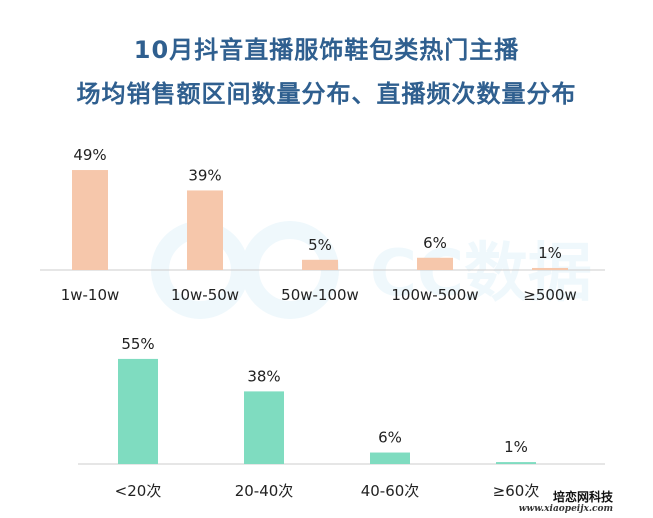 The width and height of the screenshot is (653, 518). Describe the element at coordinates (326, 50) in the screenshot. I see `chart-title-line-1: 10月抖音直播服饰鞋包类热门主播` at that location.